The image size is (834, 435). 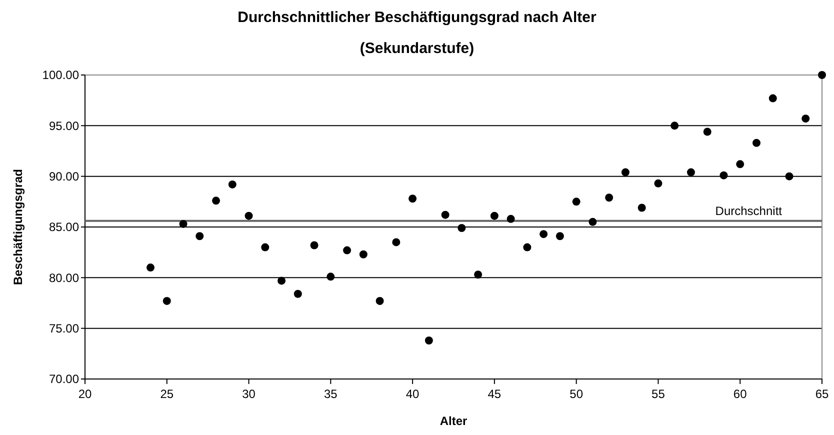 I want to click on x-tick-label: 20, so click(x=85, y=394).